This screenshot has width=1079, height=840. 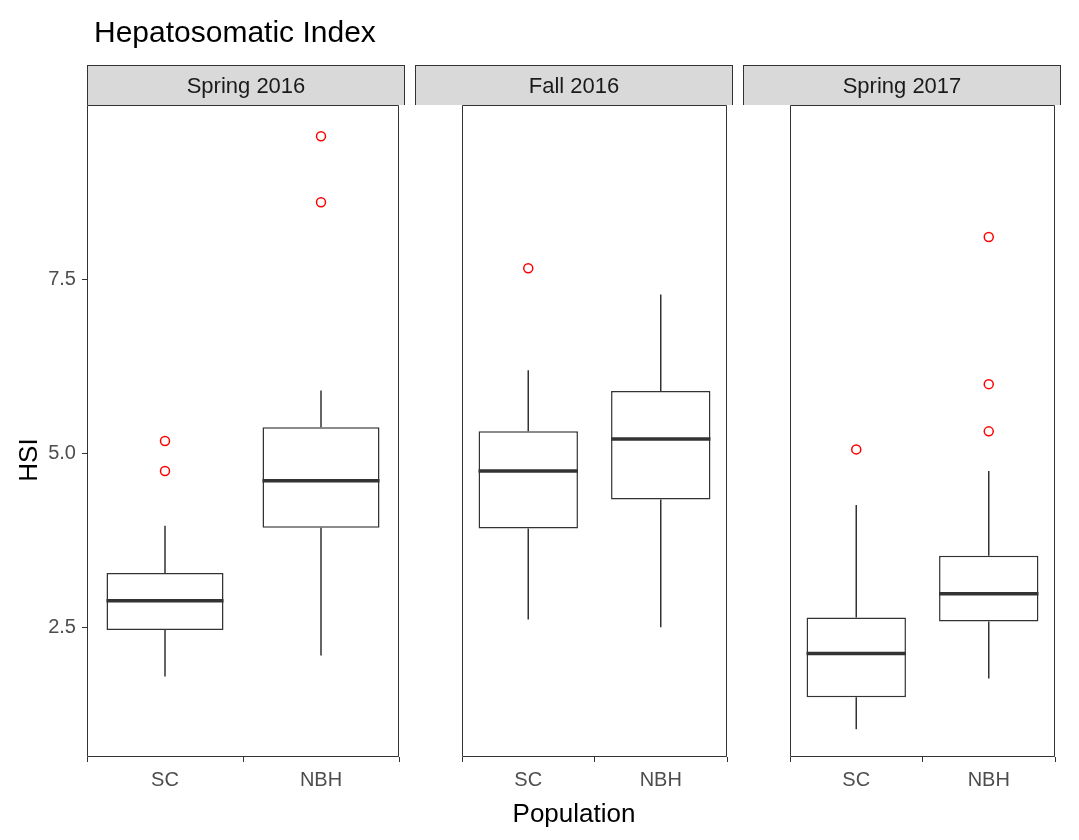 I want to click on chart-title: Fall 2016, so click(x=574, y=85).